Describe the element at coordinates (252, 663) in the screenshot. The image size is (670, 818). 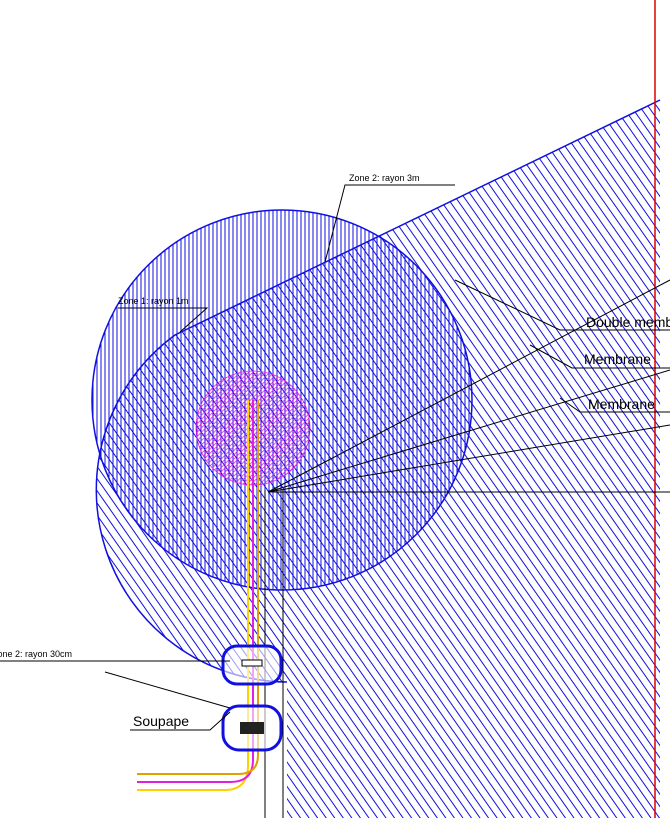
I see `valve-small` at that location.